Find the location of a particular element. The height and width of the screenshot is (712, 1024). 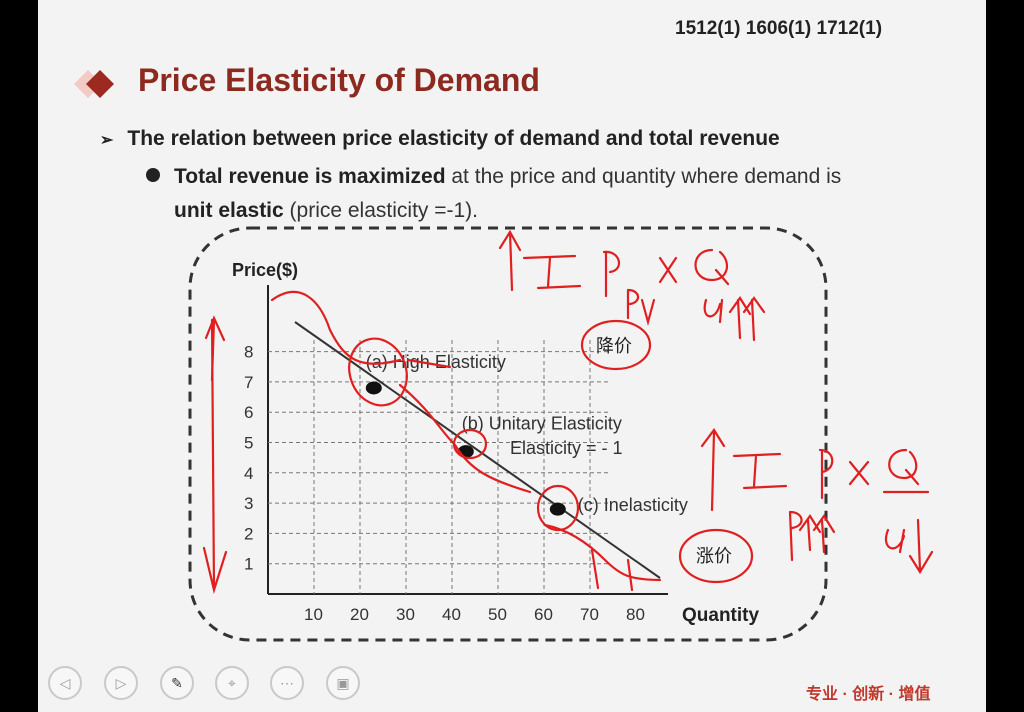

pen-icon: ✎ is located at coordinates (177, 683).